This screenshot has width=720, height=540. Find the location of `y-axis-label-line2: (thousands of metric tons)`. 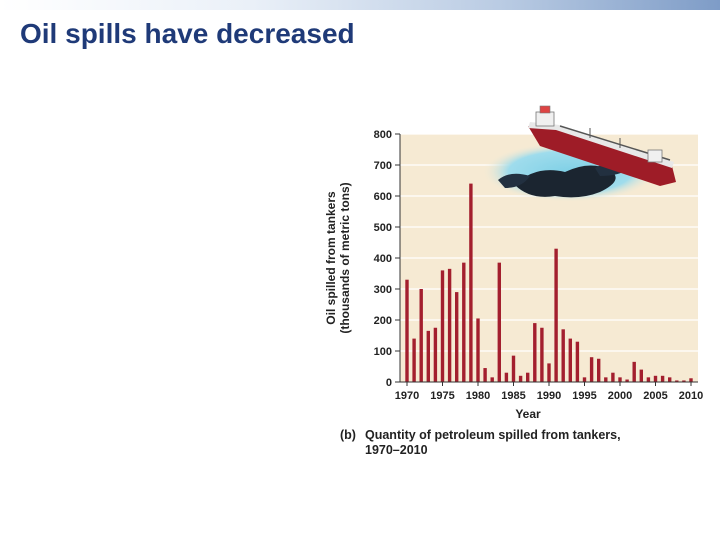

y-axis-label-line2: (thousands of metric tons) is located at coordinates (345, 258).